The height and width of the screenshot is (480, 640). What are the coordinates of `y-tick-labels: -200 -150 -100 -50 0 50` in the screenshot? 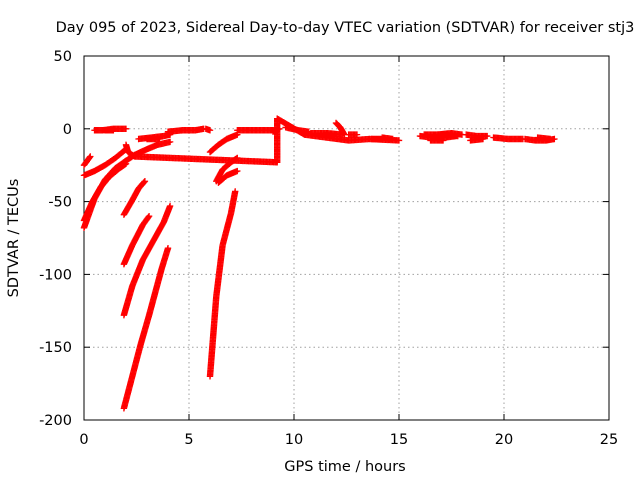 It's located at (55, 239).